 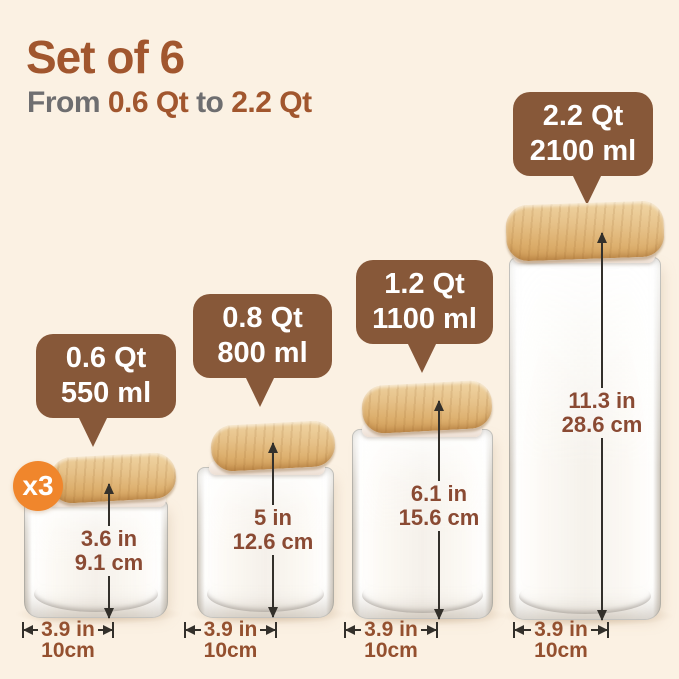 What do you see at coordinates (262, 353) in the screenshot?
I see `callout-capacity-ml: 800 ml` at bounding box center [262, 353].